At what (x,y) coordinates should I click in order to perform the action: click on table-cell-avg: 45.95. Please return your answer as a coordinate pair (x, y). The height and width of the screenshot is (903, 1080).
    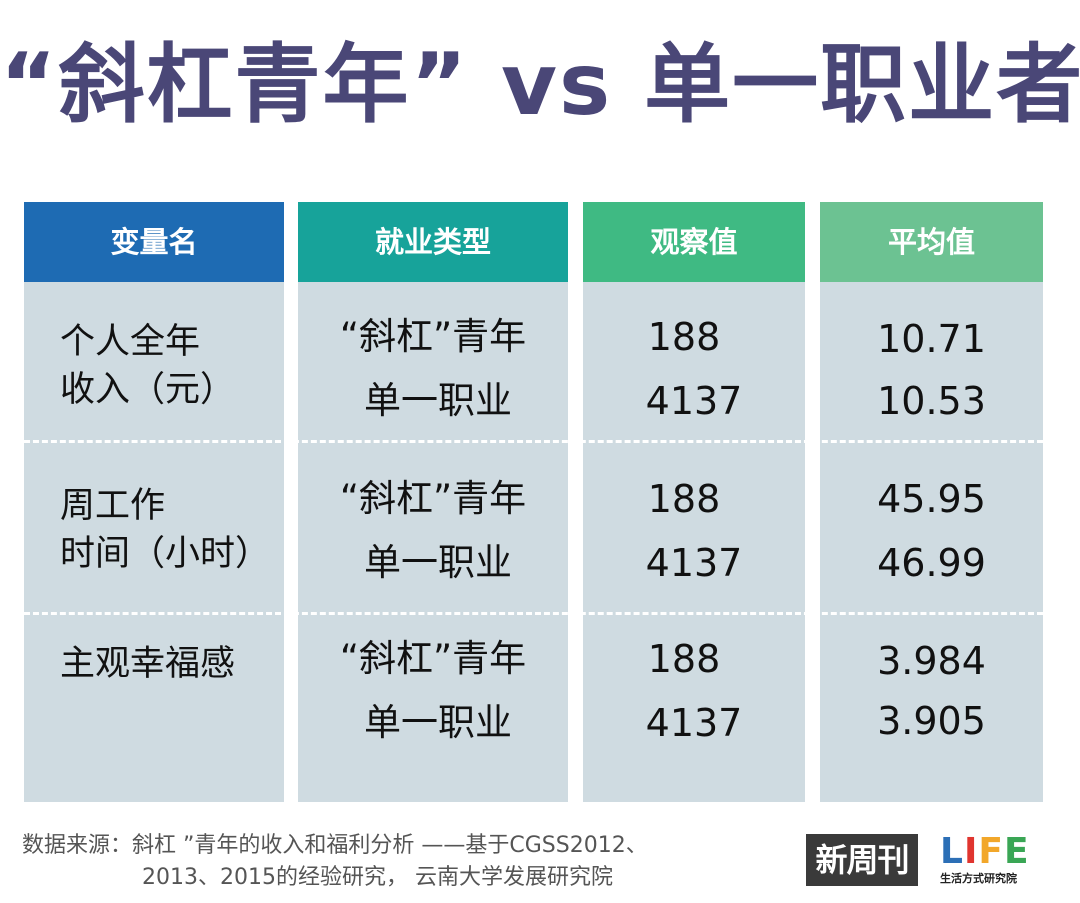
    Looking at the image, I should click on (931, 499).